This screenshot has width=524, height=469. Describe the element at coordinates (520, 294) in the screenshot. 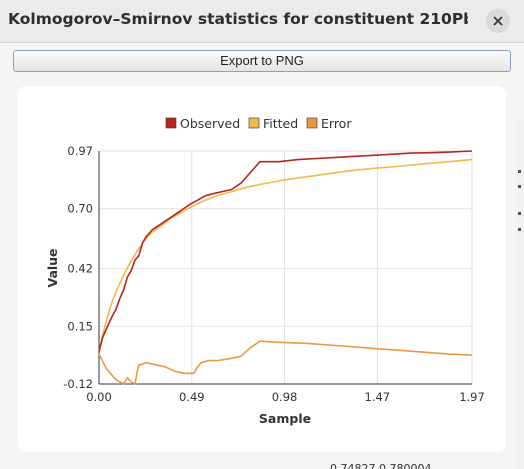

I see `background-window-edge` at that location.